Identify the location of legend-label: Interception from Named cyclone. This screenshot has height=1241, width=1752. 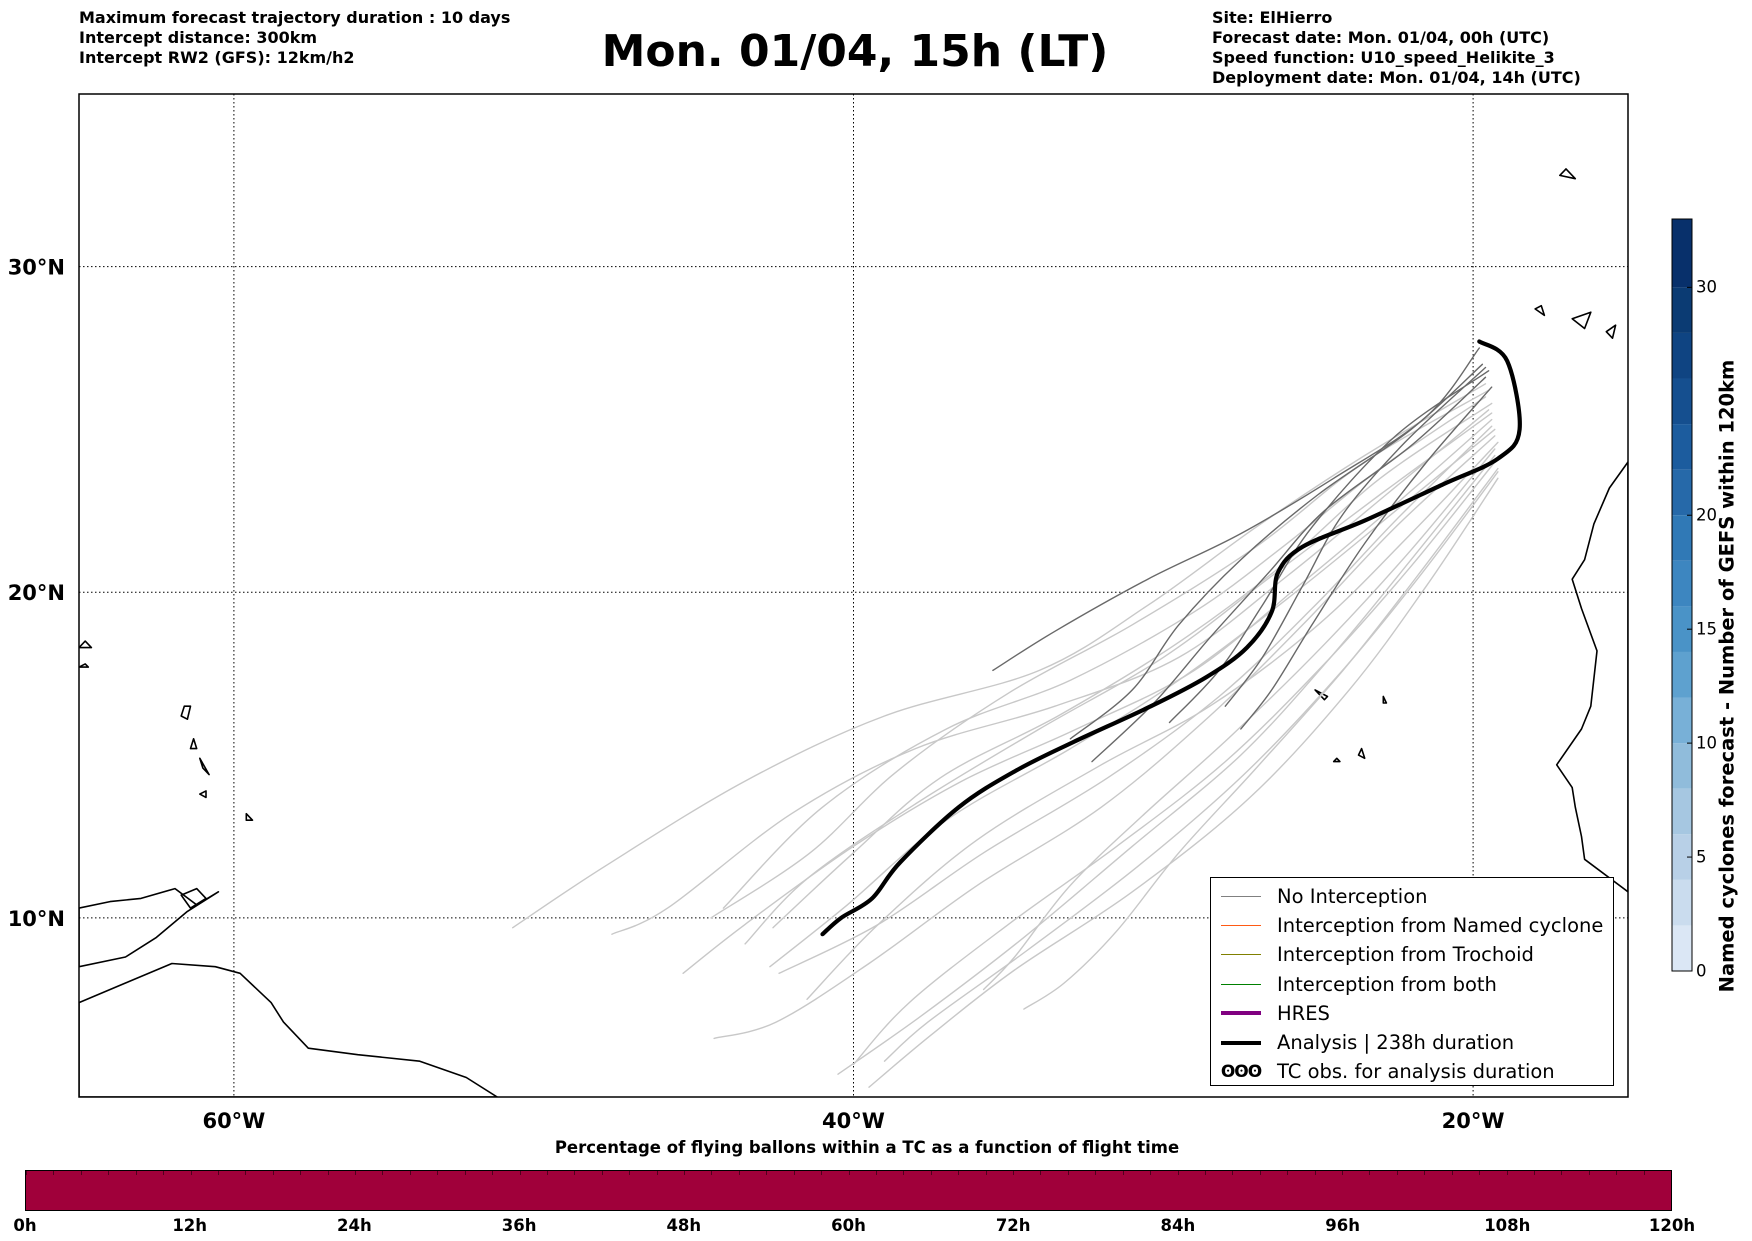
(1440, 926).